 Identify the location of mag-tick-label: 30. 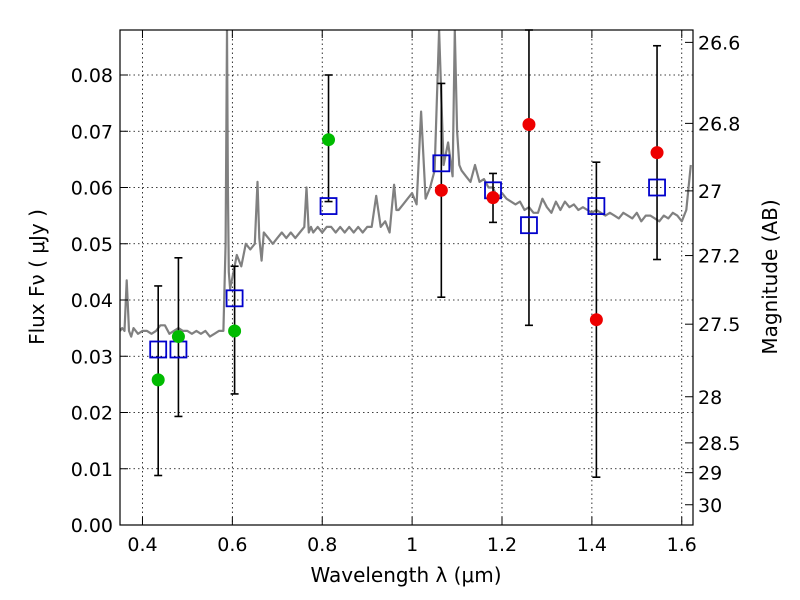
(710, 506).